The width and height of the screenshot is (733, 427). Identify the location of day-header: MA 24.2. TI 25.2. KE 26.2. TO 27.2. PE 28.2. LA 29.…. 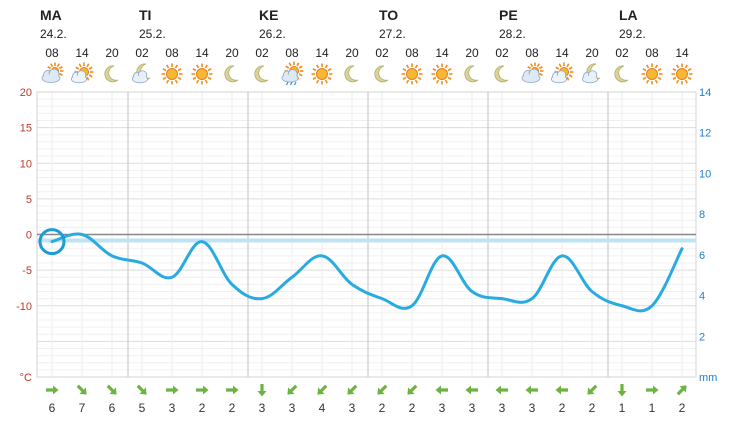
(343, 24).